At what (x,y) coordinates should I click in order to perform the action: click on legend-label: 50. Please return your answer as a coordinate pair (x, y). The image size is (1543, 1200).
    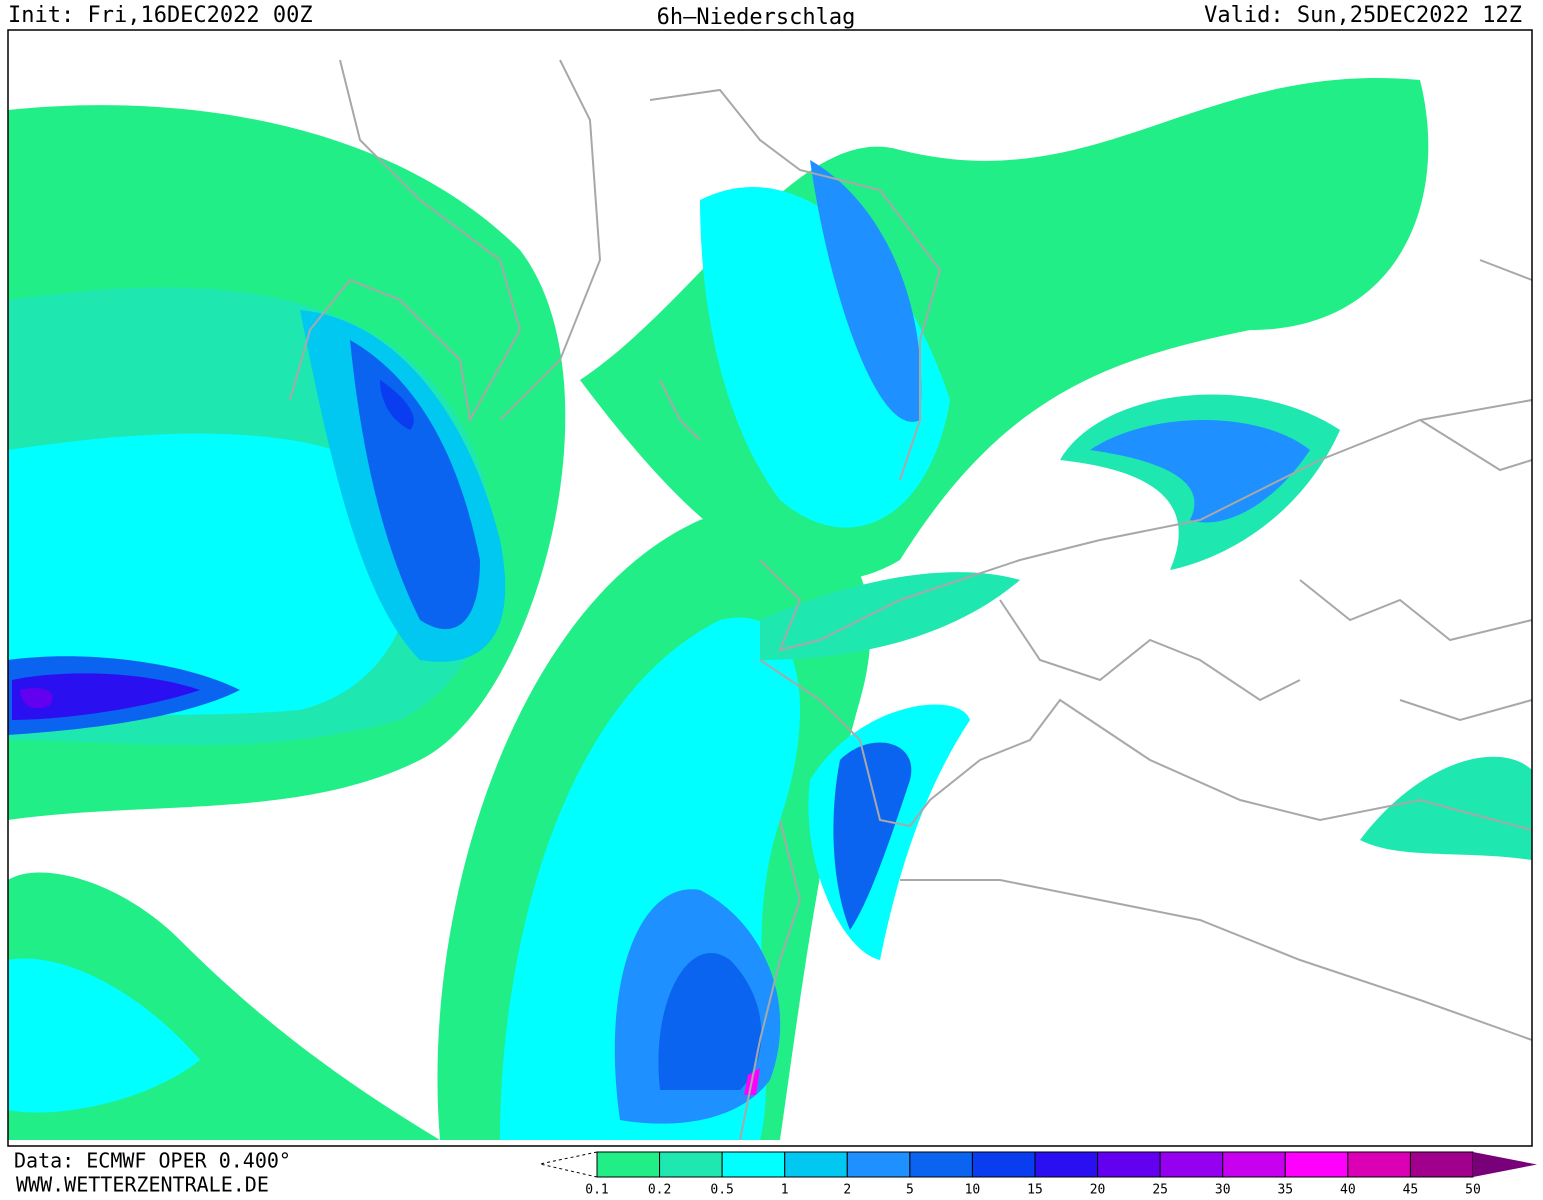
    Looking at the image, I should click on (1473, 1190).